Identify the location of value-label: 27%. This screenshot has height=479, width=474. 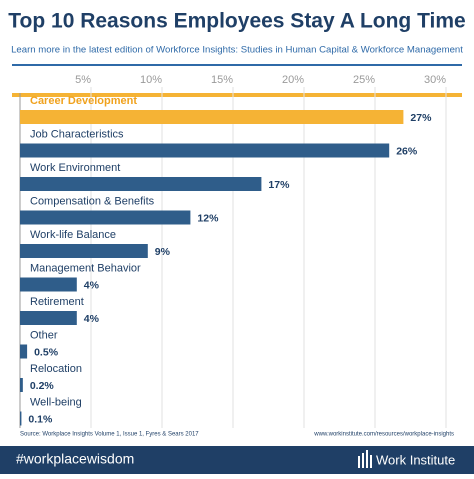
(421, 118).